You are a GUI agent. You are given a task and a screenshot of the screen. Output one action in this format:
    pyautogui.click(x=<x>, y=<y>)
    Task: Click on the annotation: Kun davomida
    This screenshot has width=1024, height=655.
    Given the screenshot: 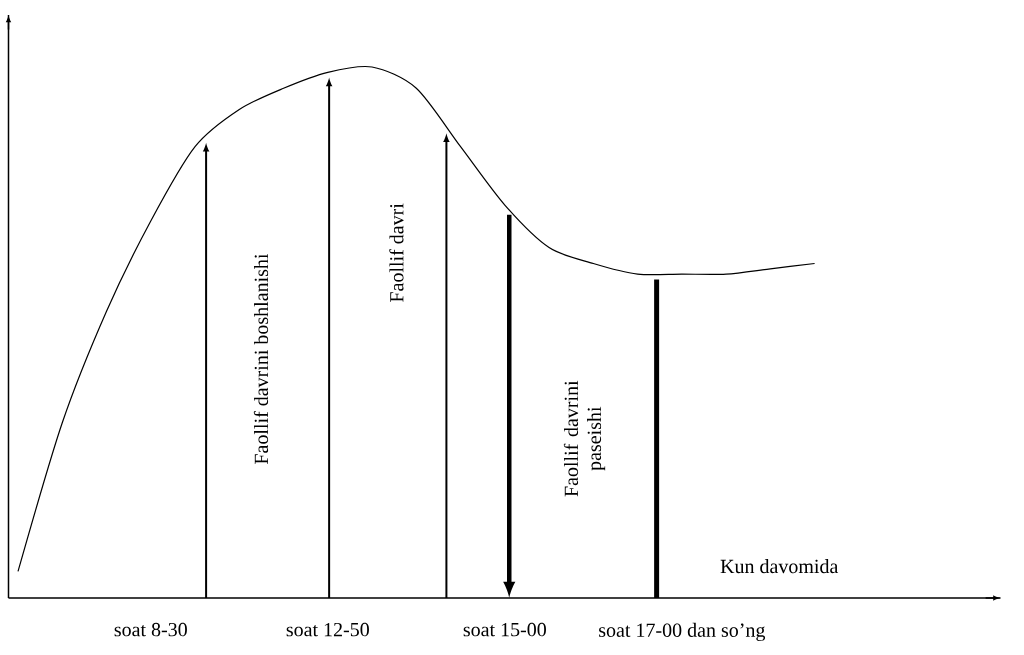 What is the action you would take?
    pyautogui.click(x=779, y=566)
    